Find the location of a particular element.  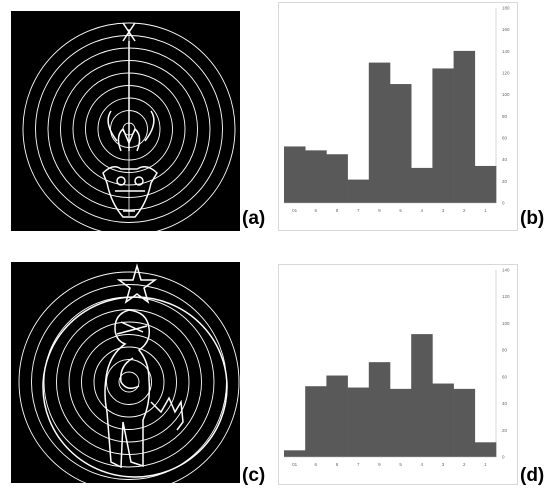

panel-b-label: (b) is located at coordinates (532, 218).